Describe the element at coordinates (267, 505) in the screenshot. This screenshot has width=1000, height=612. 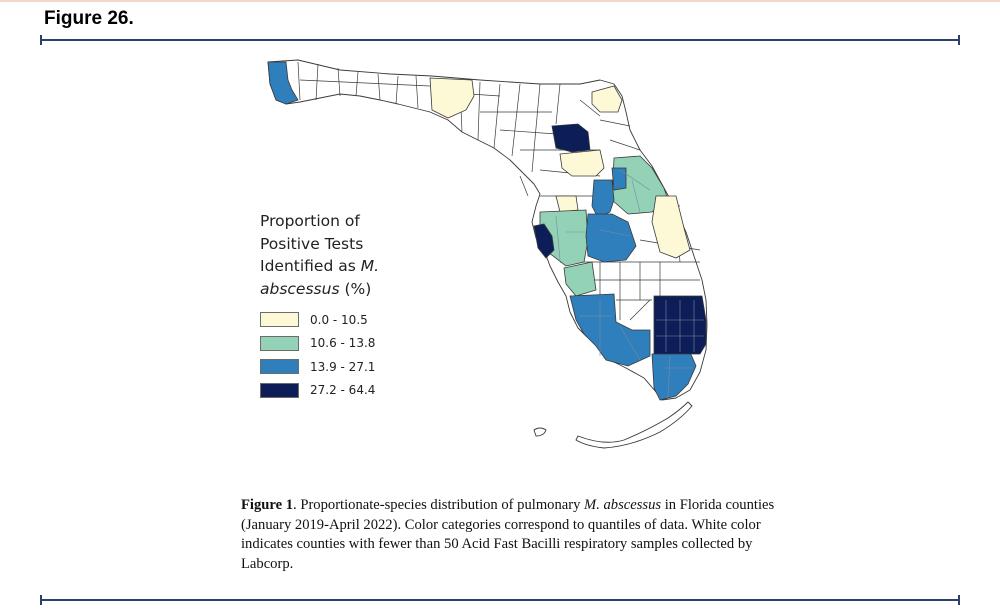
I see `caption-figure-label: Figure 1` at that location.